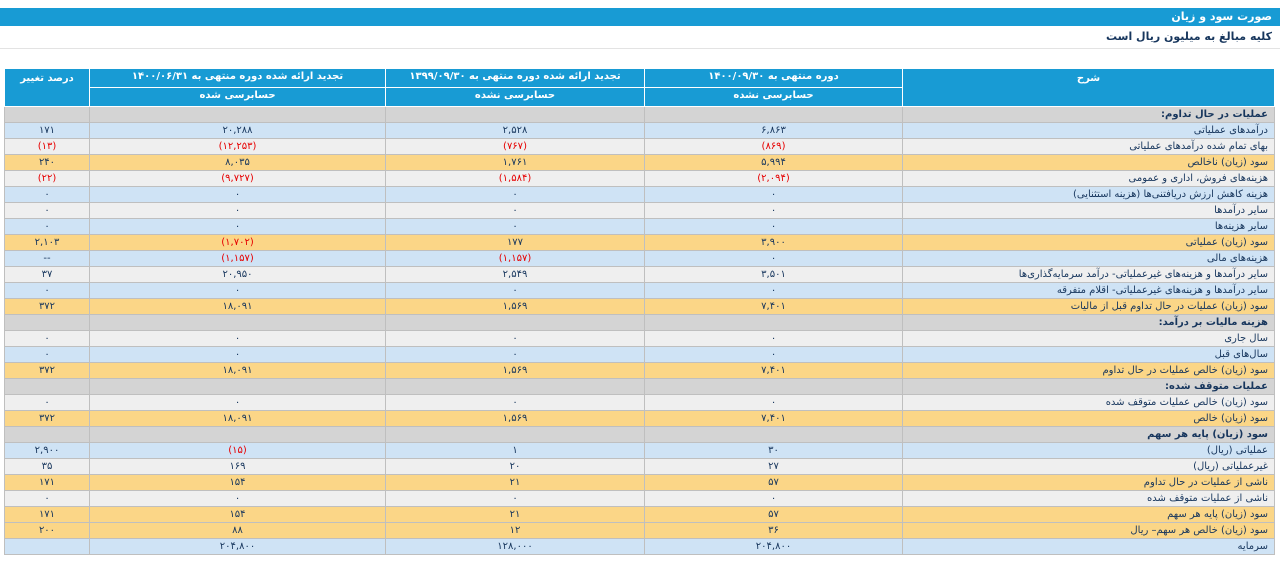 This screenshot has width=1280, height=586. What do you see at coordinates (773, 482) in the screenshot?
I see `row-value: ۵۷` at bounding box center [773, 482].